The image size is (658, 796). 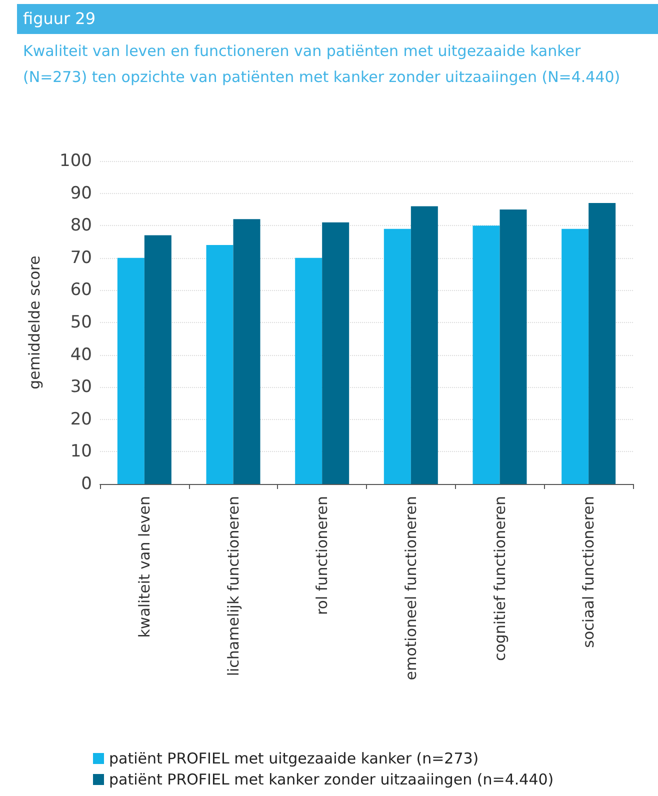 What do you see at coordinates (322, 64) in the screenshot?
I see `chart-subtitle: Kwaliteit van leven en functioneren van patiënten met uitgezaaide kanker (N=273) ten opzichte van patiënten met kanker zonder uitzaaiingen (N=4.440)` at bounding box center [322, 64].